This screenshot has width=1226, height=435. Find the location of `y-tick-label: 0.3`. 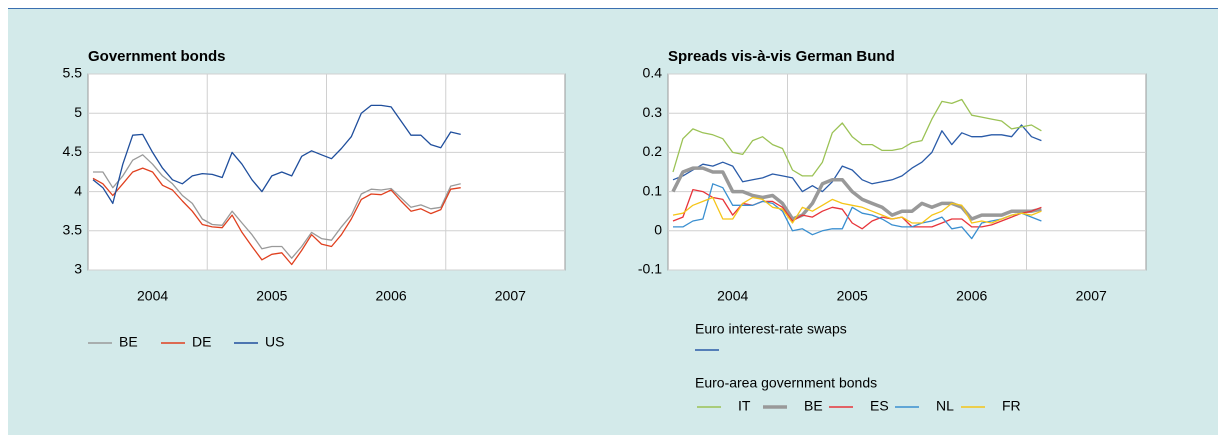

y-tick-label: 0.3 is located at coordinates (653, 112).